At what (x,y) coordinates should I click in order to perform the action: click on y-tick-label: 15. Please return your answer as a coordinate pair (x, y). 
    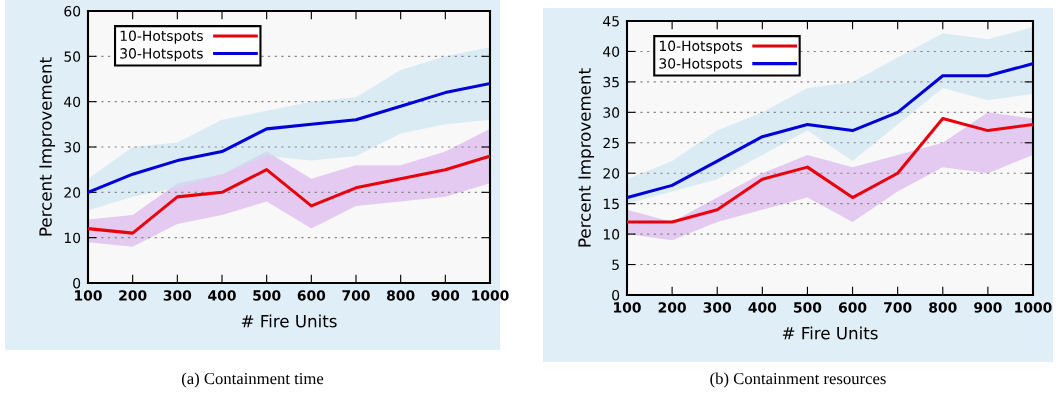
    Looking at the image, I should click on (611, 204).